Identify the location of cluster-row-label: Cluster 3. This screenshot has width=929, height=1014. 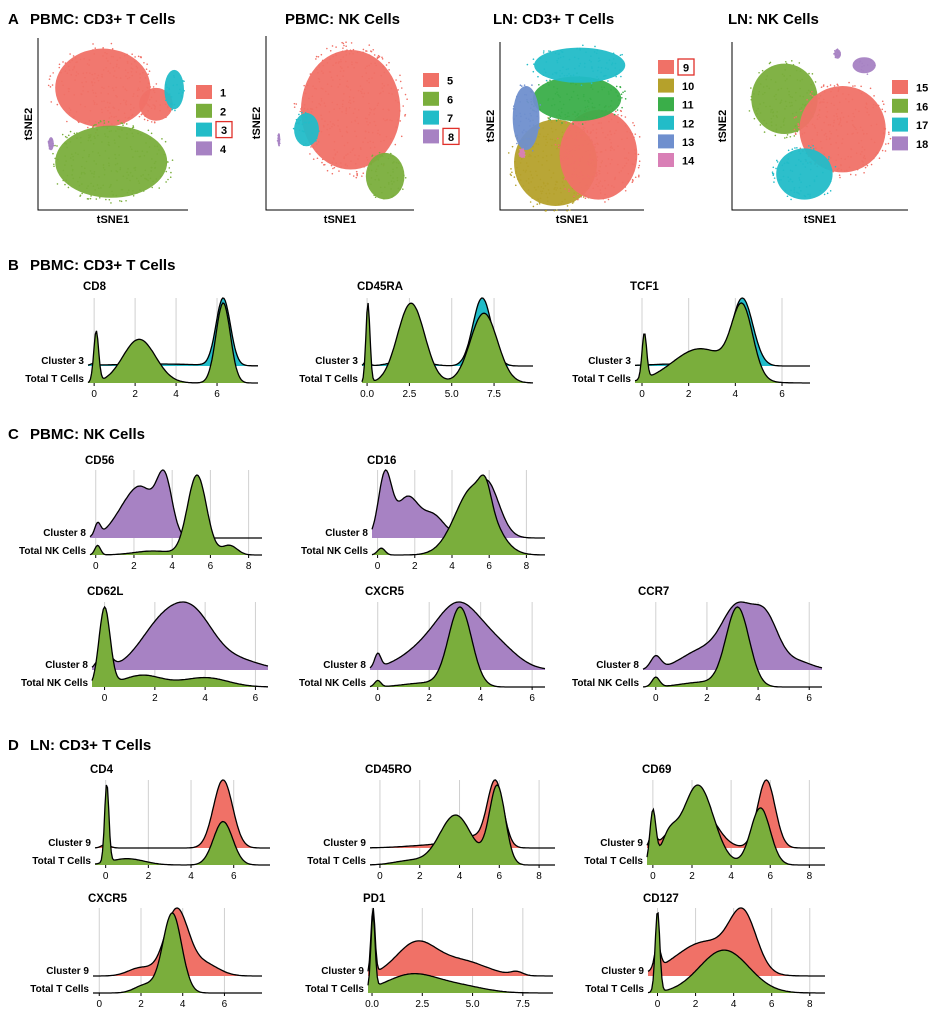
(336, 361).